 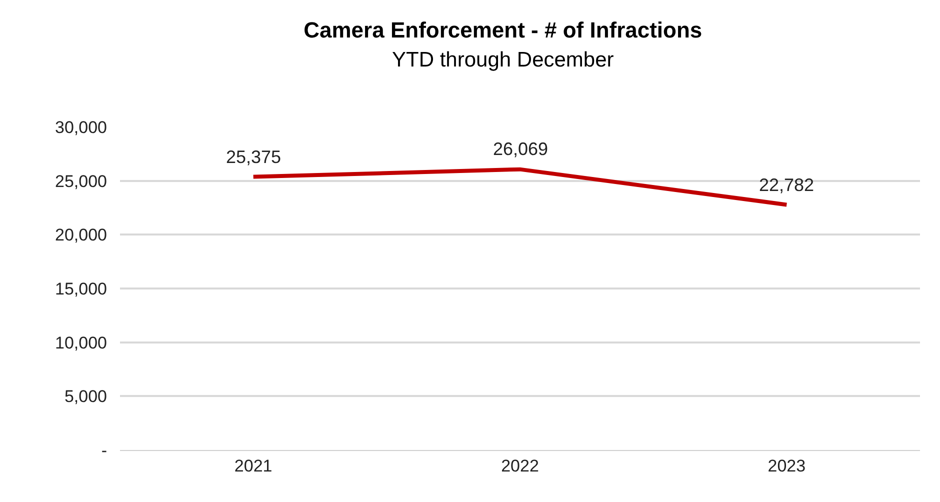 What do you see at coordinates (81, 342) in the screenshot?
I see `y-tick-label: 10,000` at bounding box center [81, 342].